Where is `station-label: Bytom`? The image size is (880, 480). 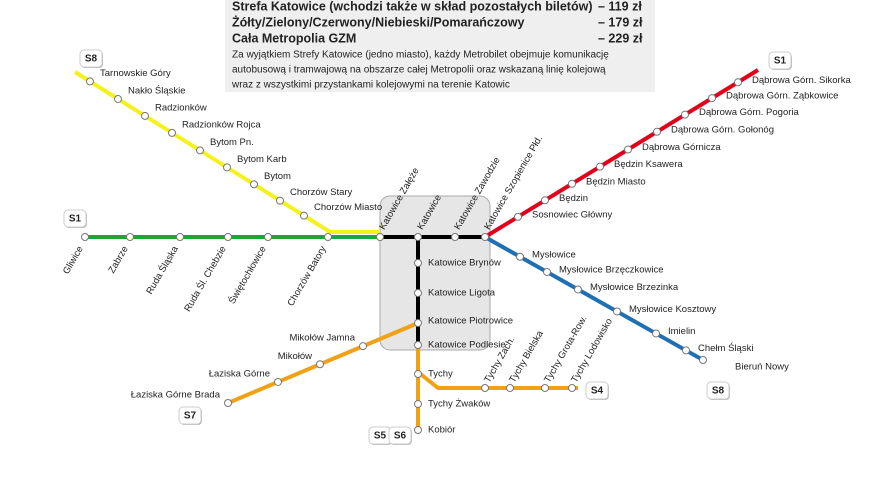
station-label: Bytom is located at coordinates (277, 176).